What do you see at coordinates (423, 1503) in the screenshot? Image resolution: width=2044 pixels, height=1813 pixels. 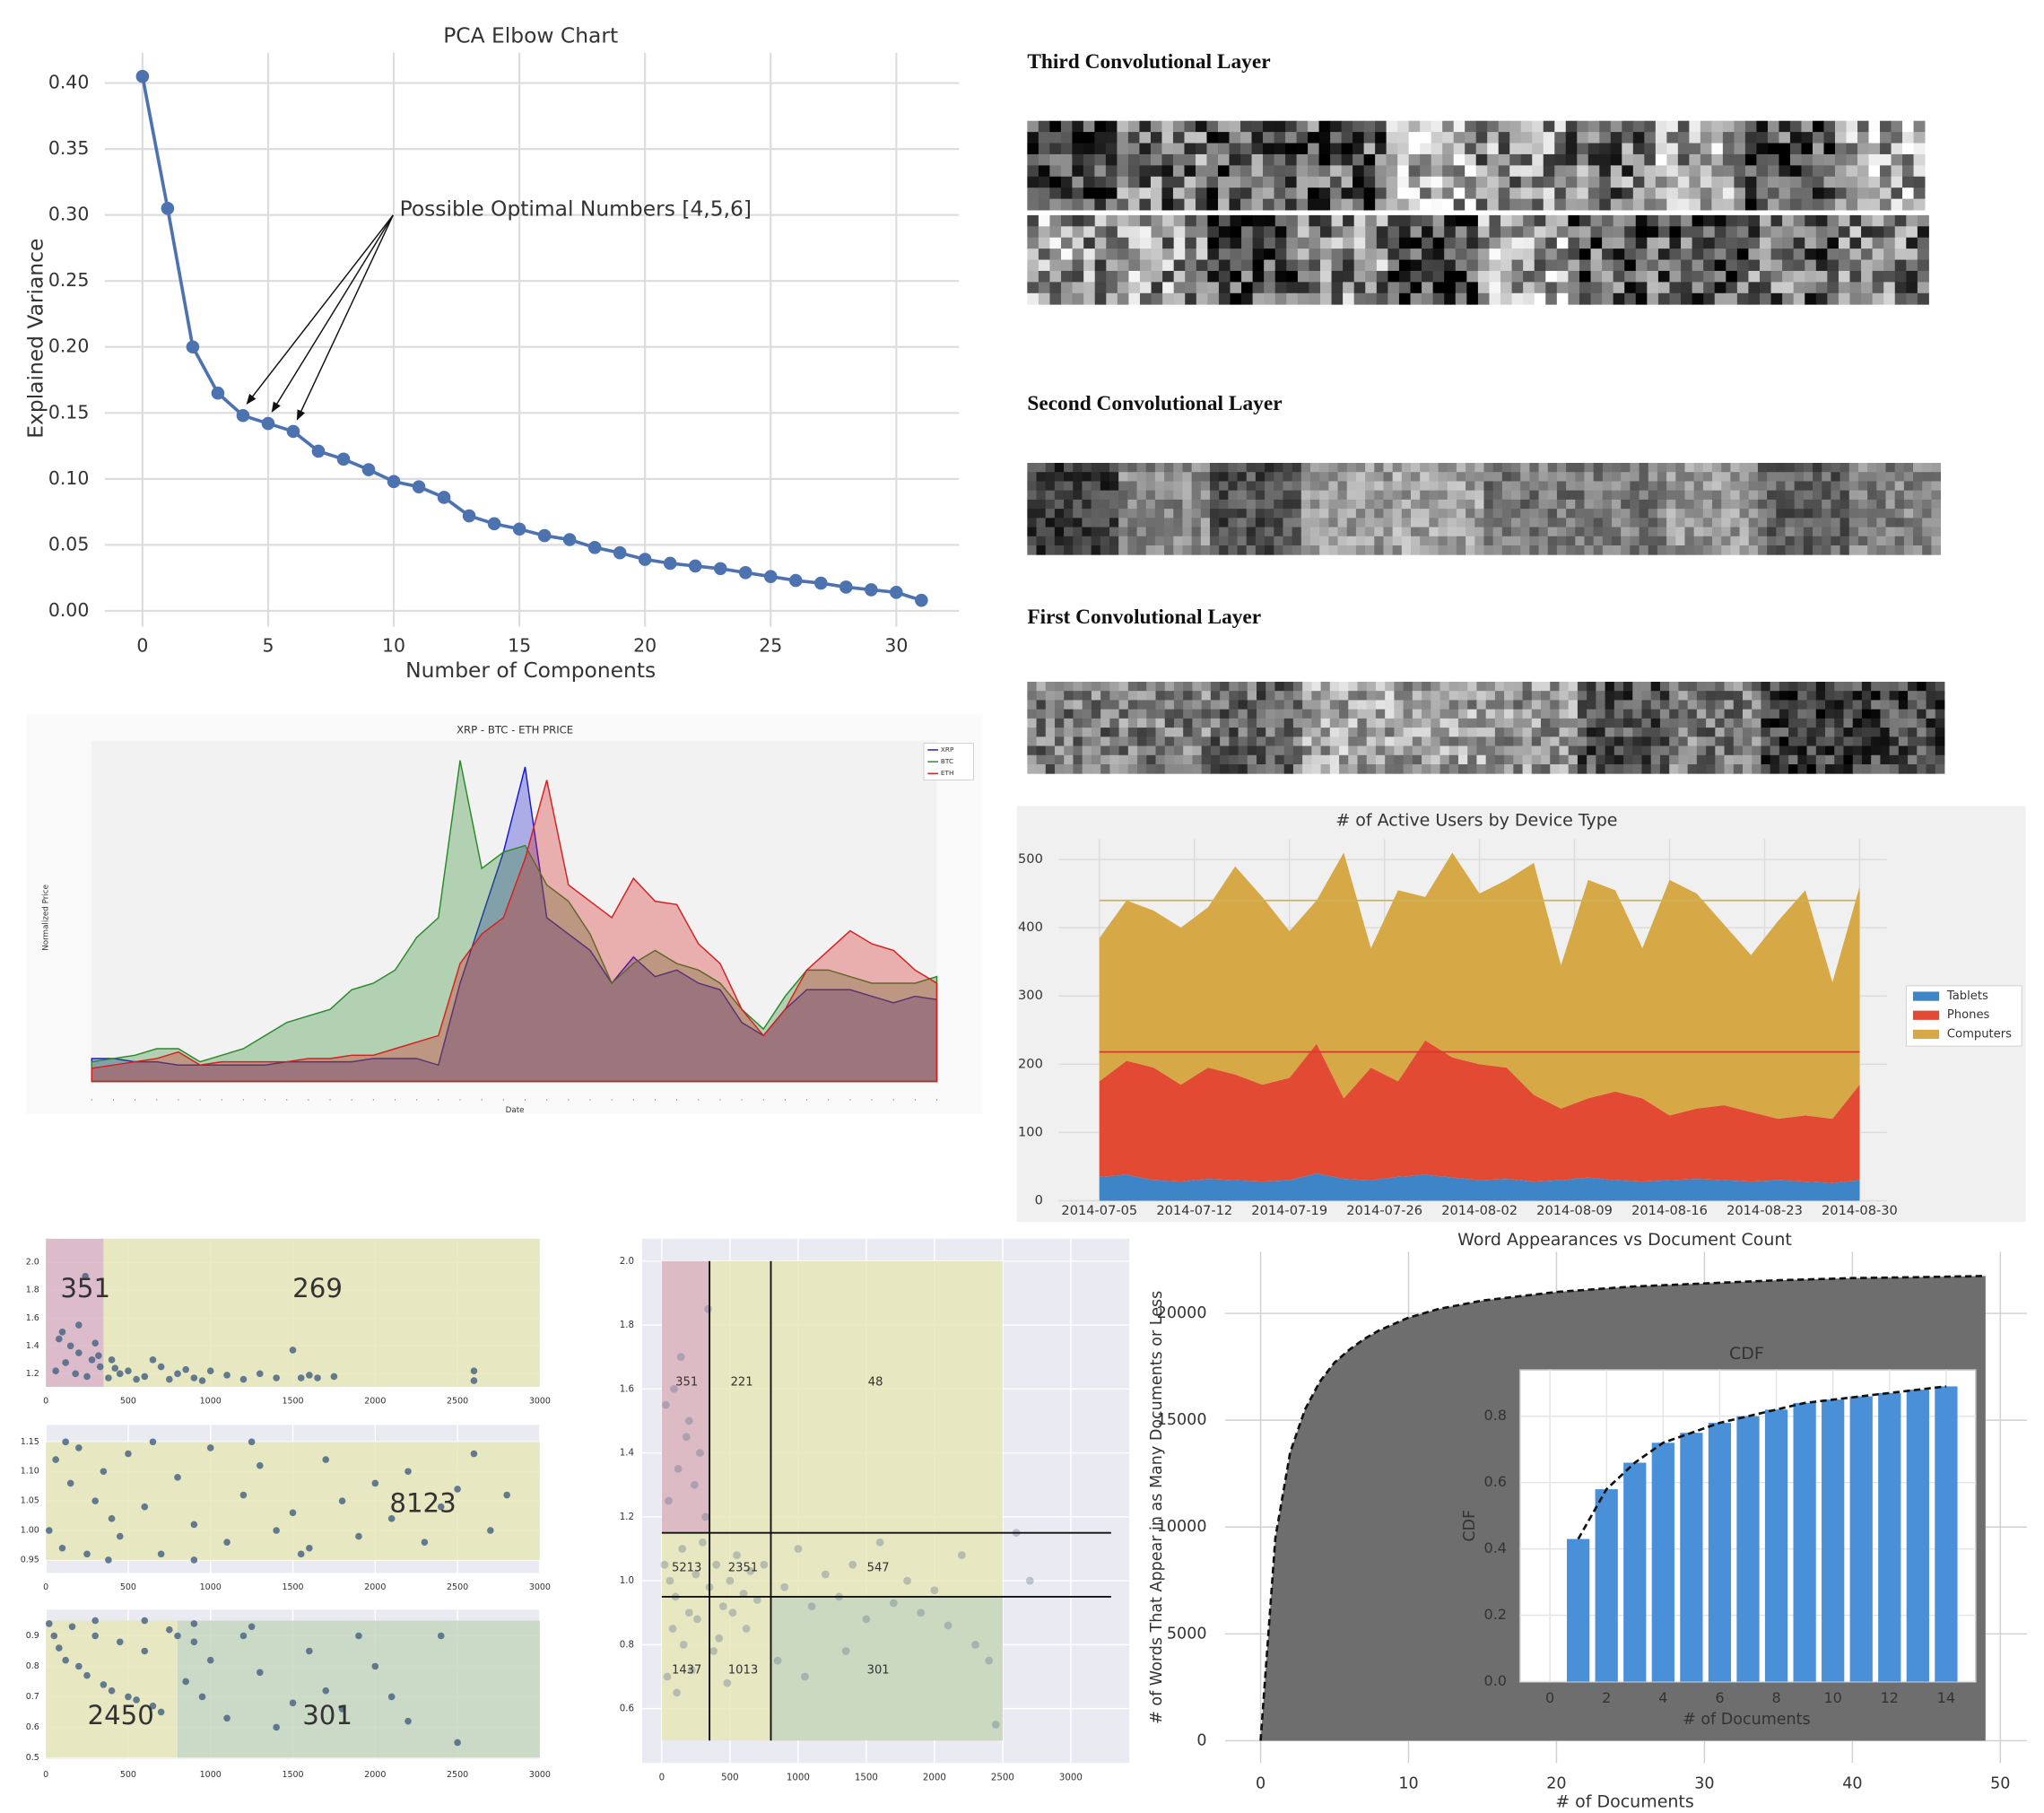 I see `region-count: 8123` at bounding box center [423, 1503].